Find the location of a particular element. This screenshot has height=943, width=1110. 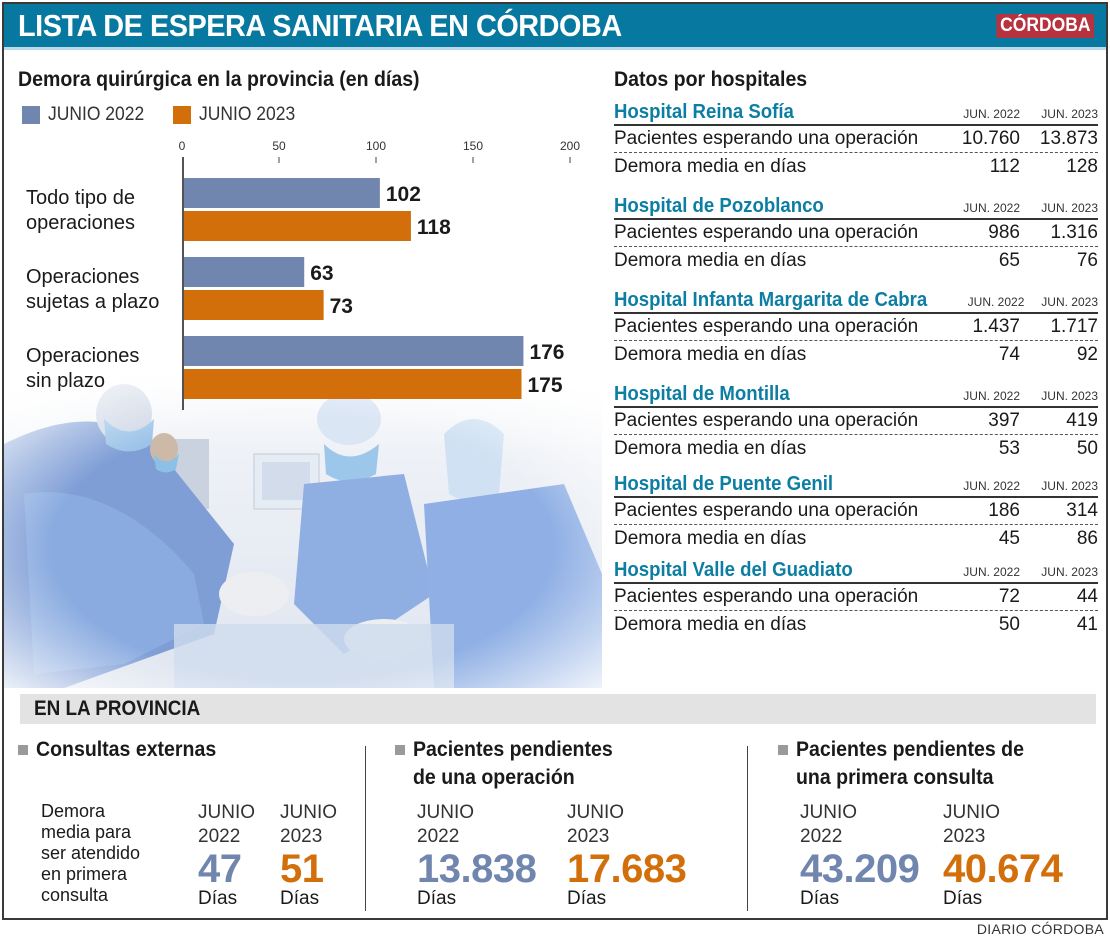

legend-item-2022: JUNIO 2022 is located at coordinates (87, 115).